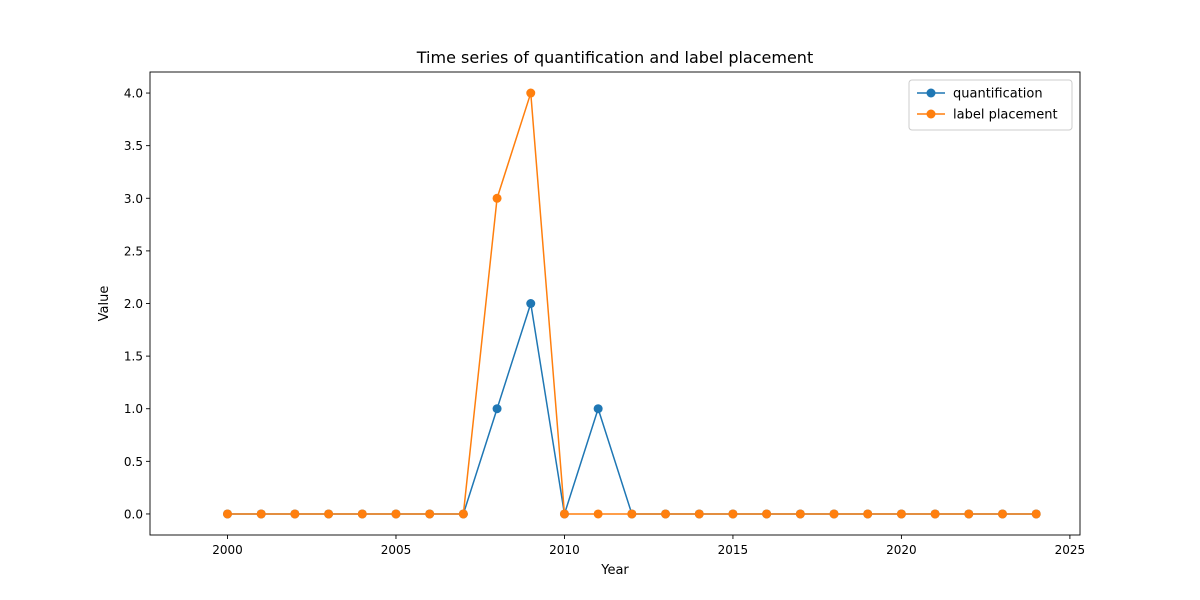 This screenshot has height=600, width=1200. I want to click on x-tick-label: 2025, so click(1070, 550).